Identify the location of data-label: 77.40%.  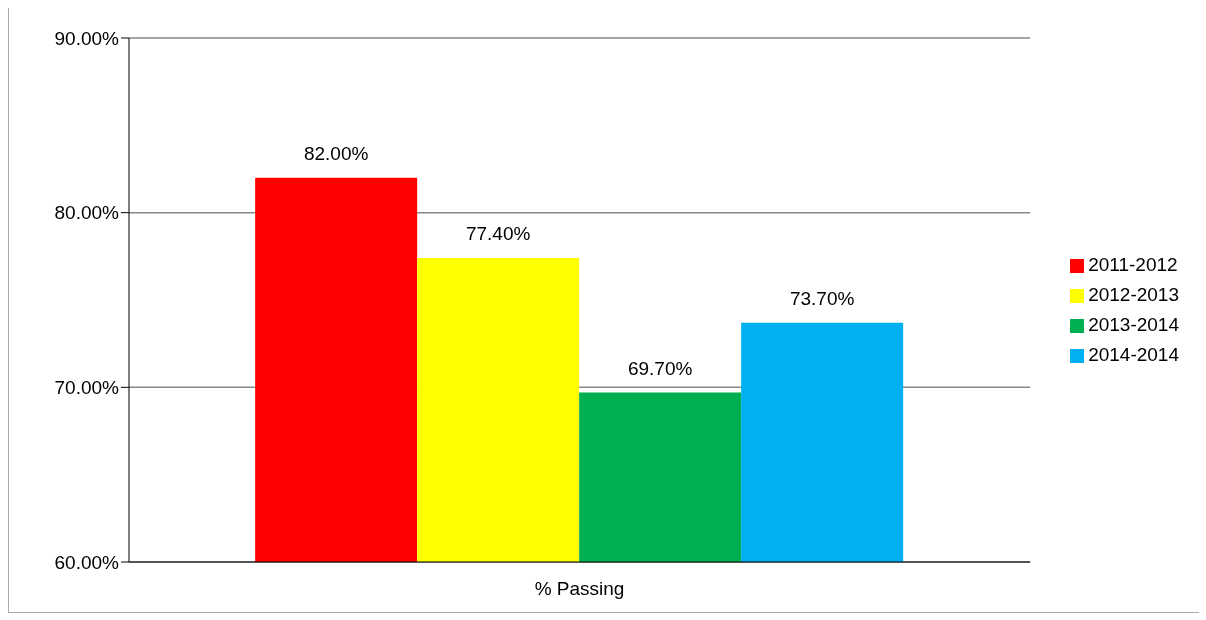
(498, 234).